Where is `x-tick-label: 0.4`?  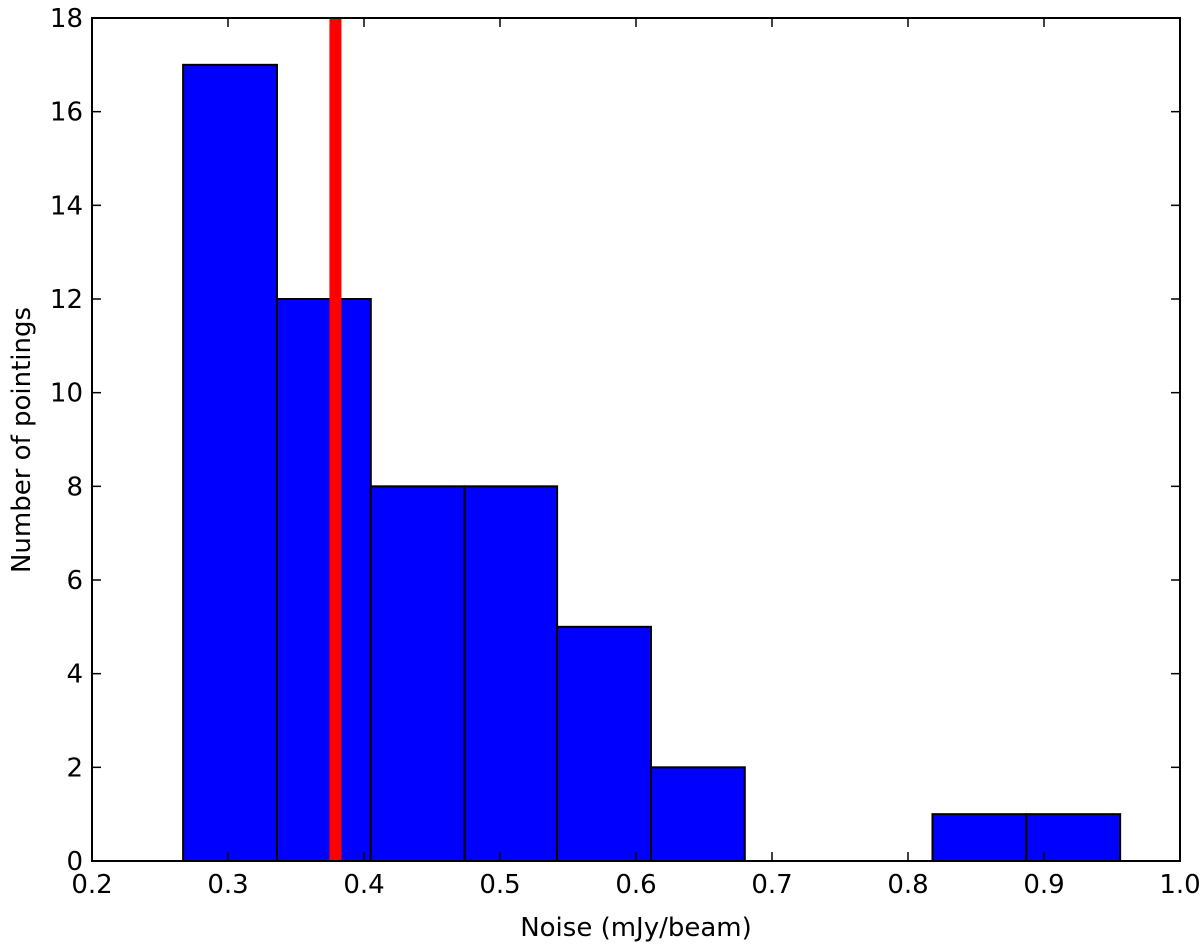 x-tick-label: 0.4 is located at coordinates (363, 885).